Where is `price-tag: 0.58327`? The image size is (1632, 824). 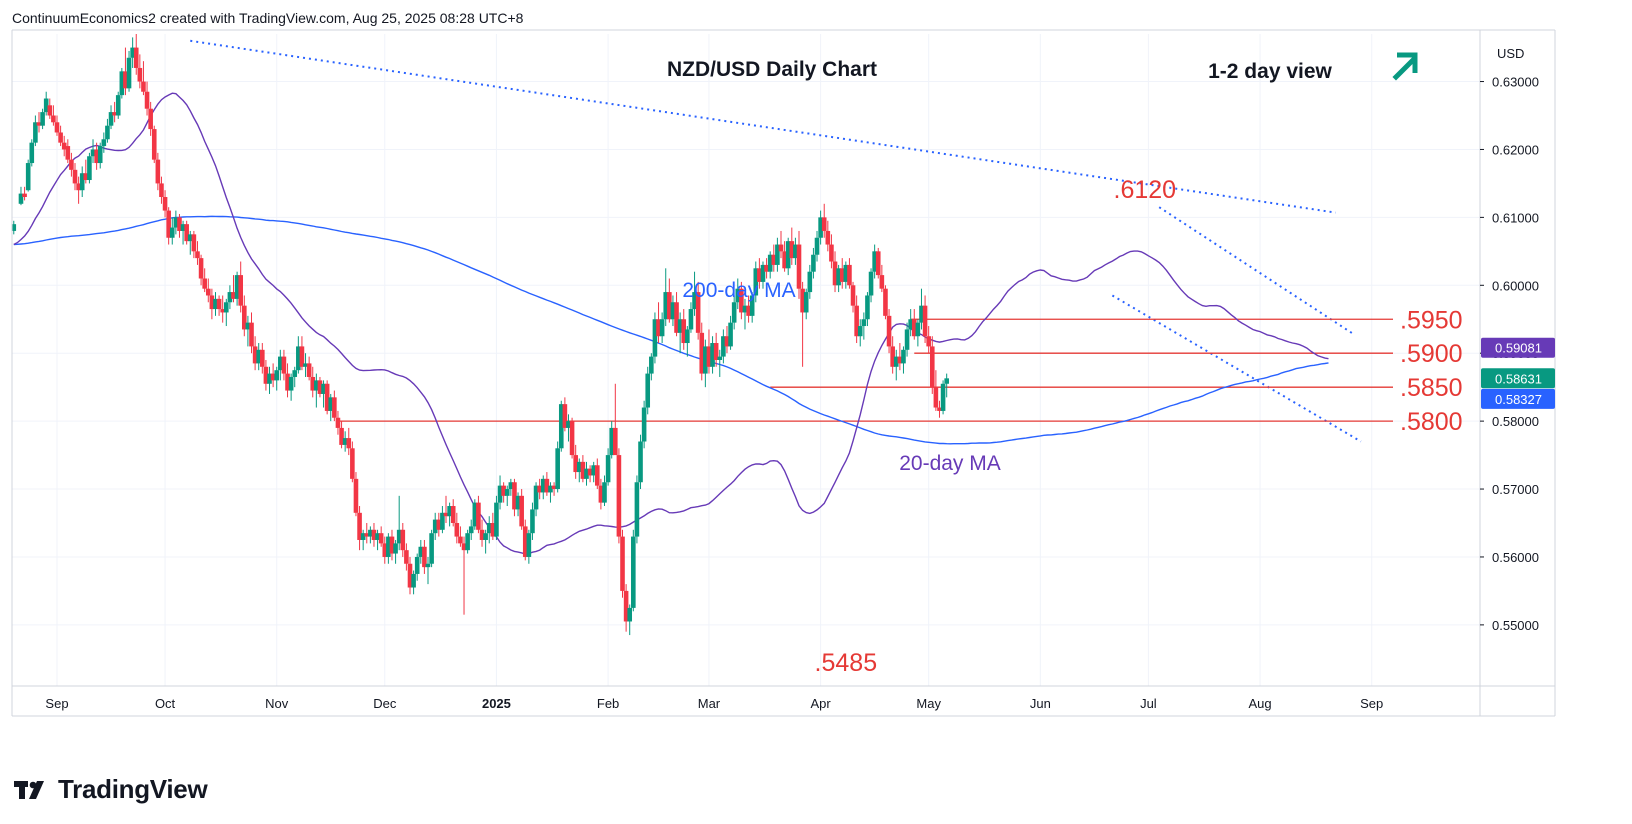
price-tag: 0.58327 is located at coordinates (1518, 398).